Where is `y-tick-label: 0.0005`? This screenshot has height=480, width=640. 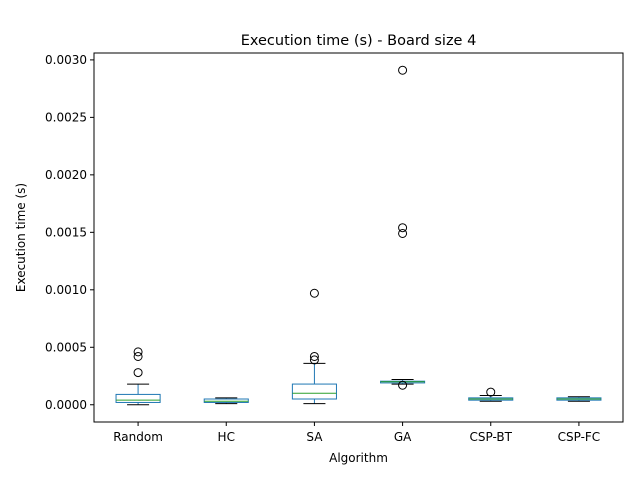
y-tick-label: 0.0005 is located at coordinates (66, 347).